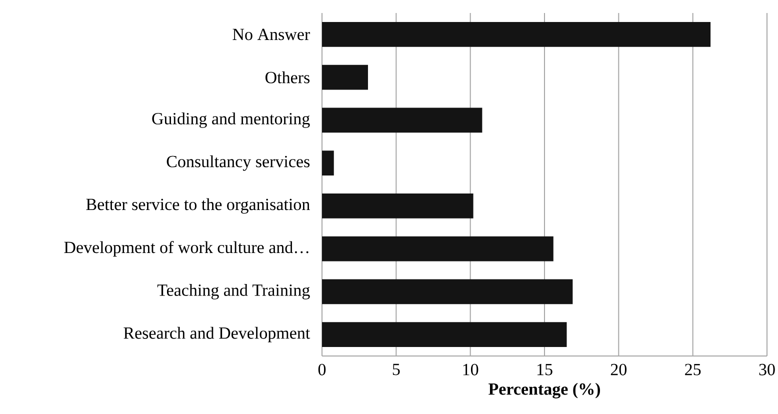 The image size is (778, 414). Describe the element at coordinates (288, 77) in the screenshot. I see `y-tick-label: Others` at that location.